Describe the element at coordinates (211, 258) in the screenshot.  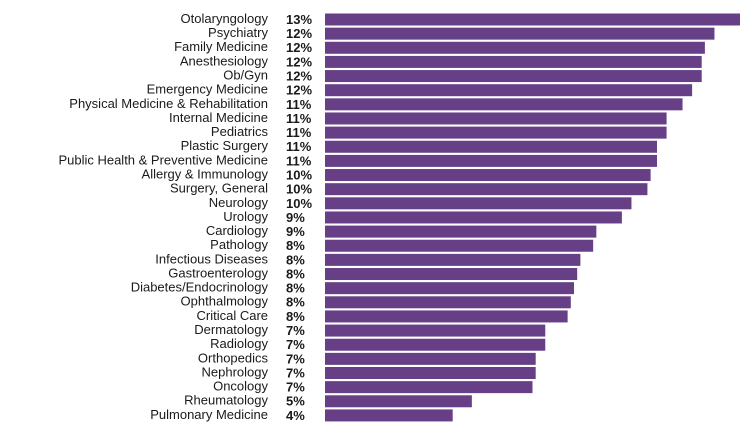
I see `category-label: Infectious Diseases` at that location.